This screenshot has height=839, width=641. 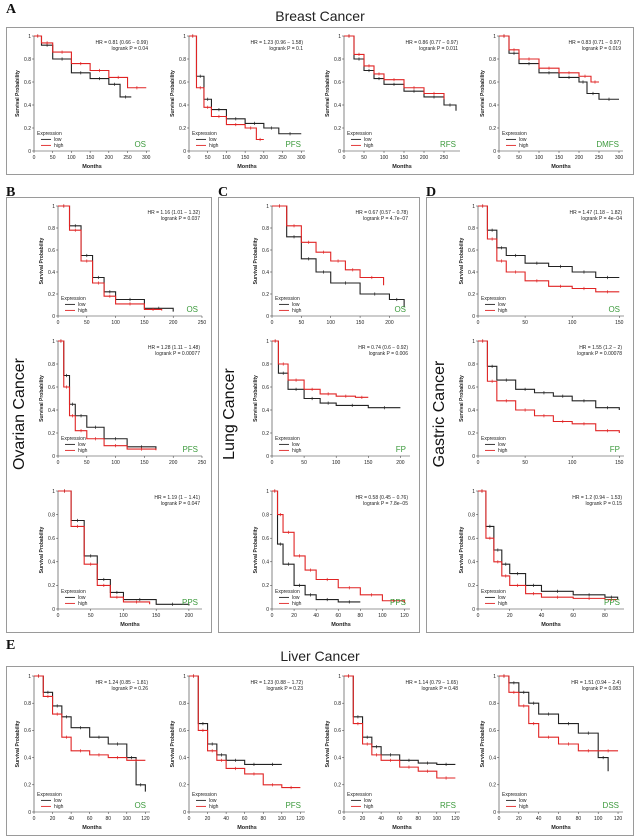 I want to click on logrank-p-label: logrank P = 0.04, so click(x=130, y=49).